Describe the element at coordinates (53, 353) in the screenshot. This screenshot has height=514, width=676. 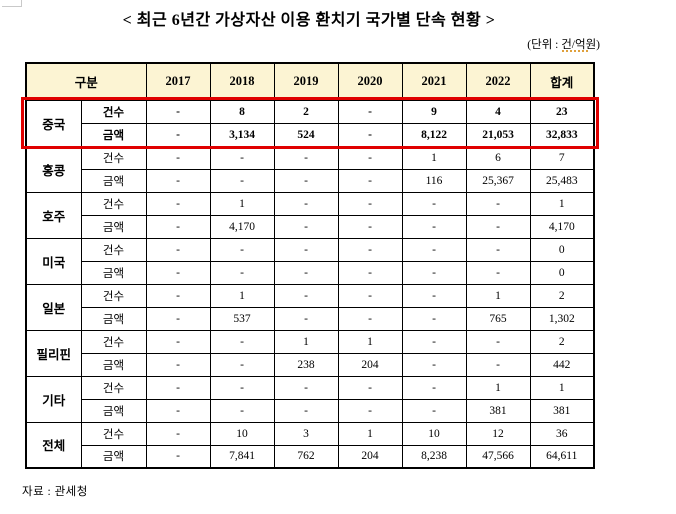
I see `country-label: 필리핀` at that location.